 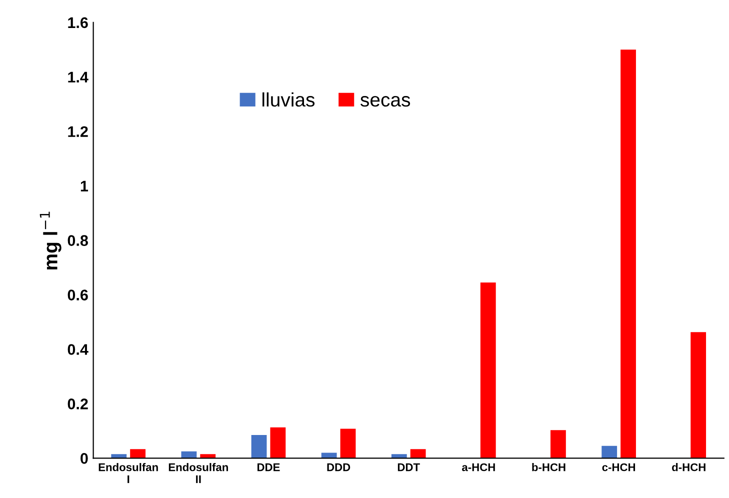 What do you see at coordinates (385, 101) in the screenshot?
I see `legend-label: secas` at bounding box center [385, 101].